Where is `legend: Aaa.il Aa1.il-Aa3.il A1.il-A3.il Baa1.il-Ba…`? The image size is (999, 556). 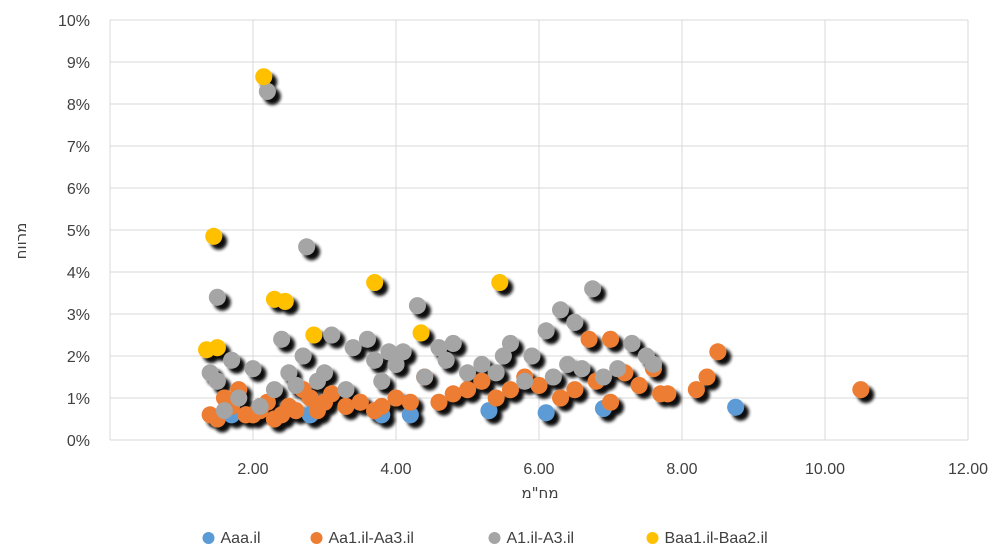 legend: Aaa.il Aa1.il-Aa3.il A1.il-A3.il Baa1.il-Ba… is located at coordinates (485, 538).